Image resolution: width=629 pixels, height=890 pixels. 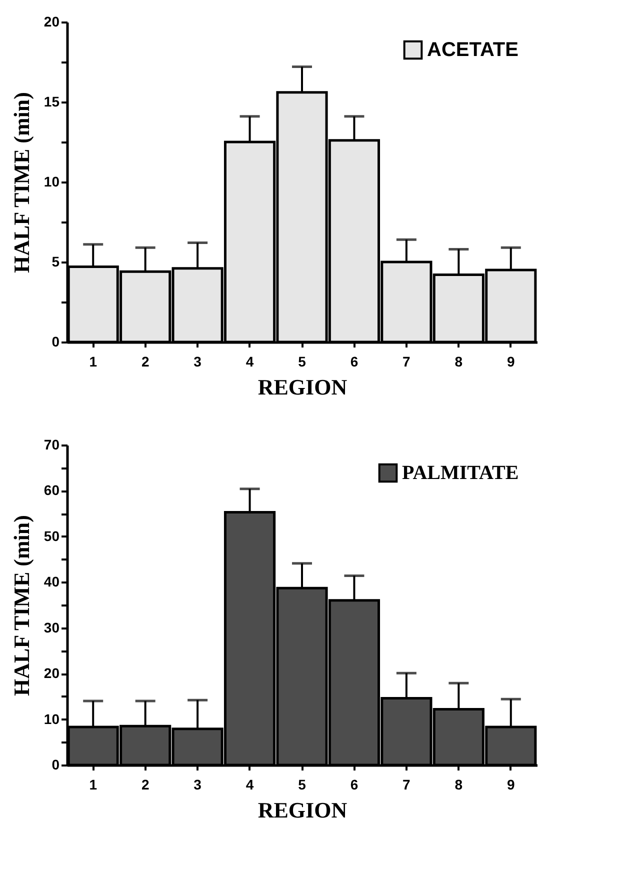 I want to click on y-tick-label: 70, so click(x=52, y=444).